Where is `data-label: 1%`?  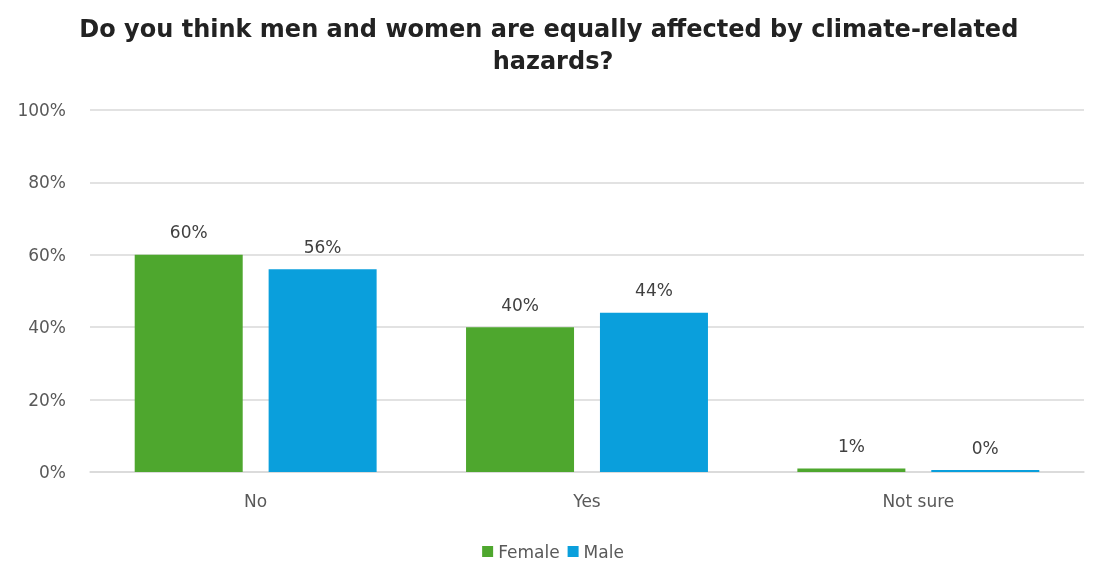 data-label: 1% is located at coordinates (851, 445).